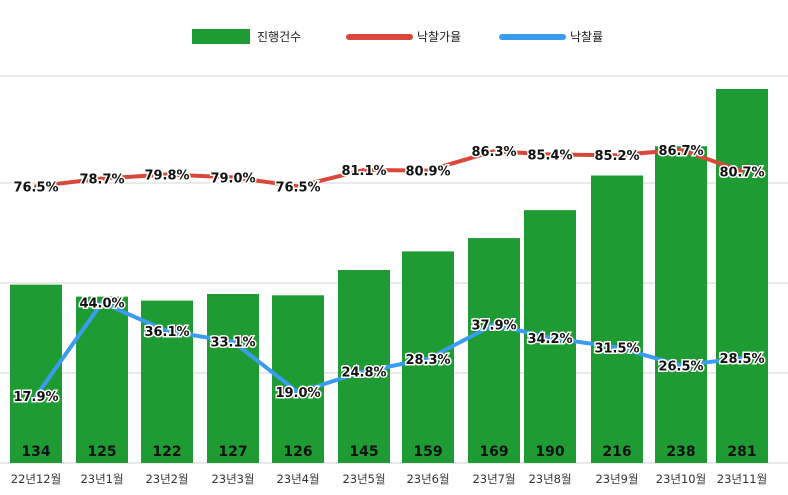 This screenshot has height=495, width=788. Describe the element at coordinates (493, 152) in the screenshot. I see `sale-ratio-point-label: 86.3%` at that location.